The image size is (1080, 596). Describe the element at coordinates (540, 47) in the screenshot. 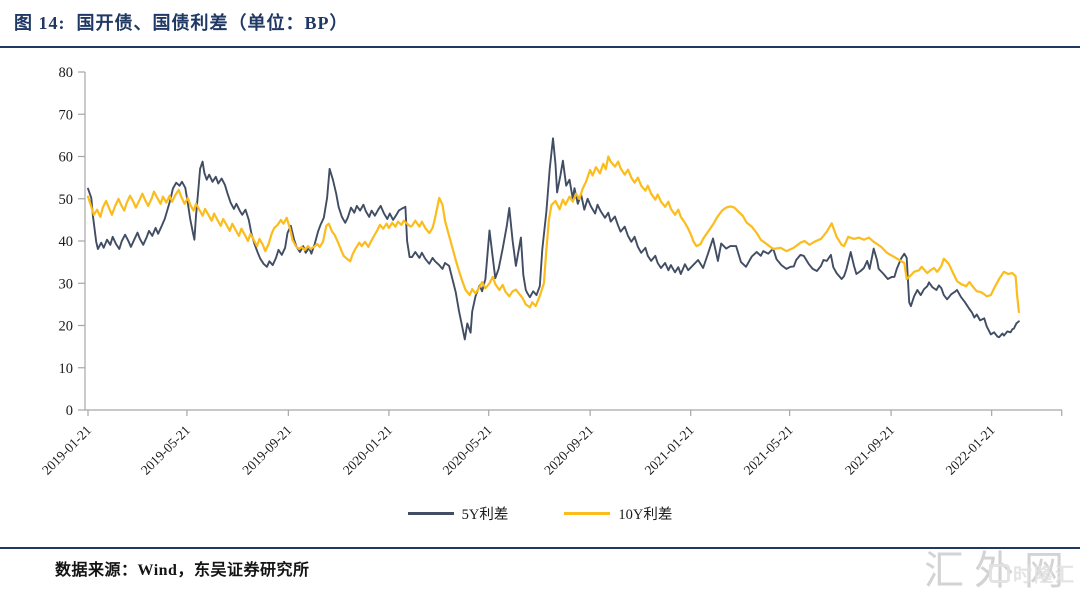

I see `title-divider` at that location.